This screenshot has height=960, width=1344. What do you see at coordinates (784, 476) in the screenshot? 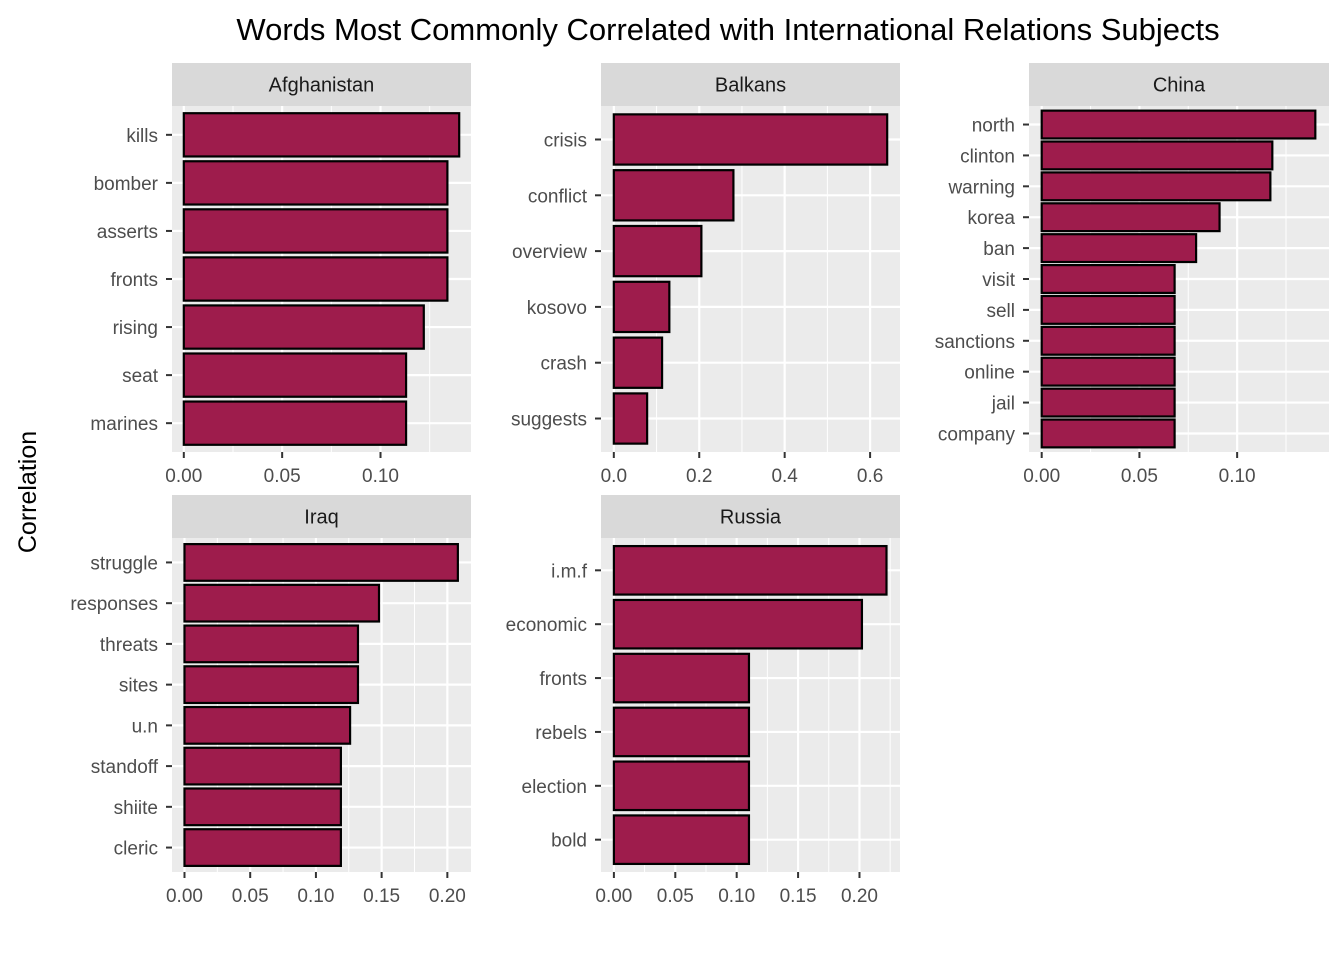
I see `x-tick-label: 0.4` at bounding box center [784, 476].